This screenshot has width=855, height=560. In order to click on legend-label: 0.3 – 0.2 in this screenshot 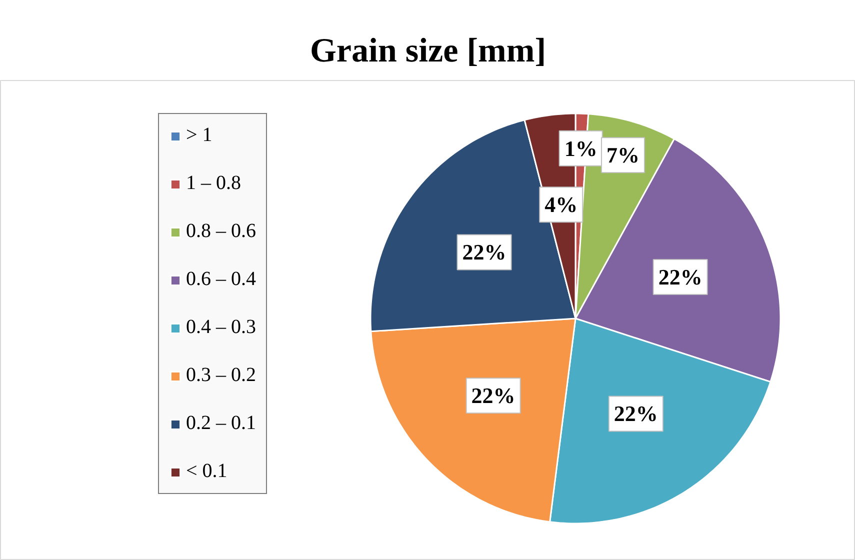, I will do `click(221, 375)`.